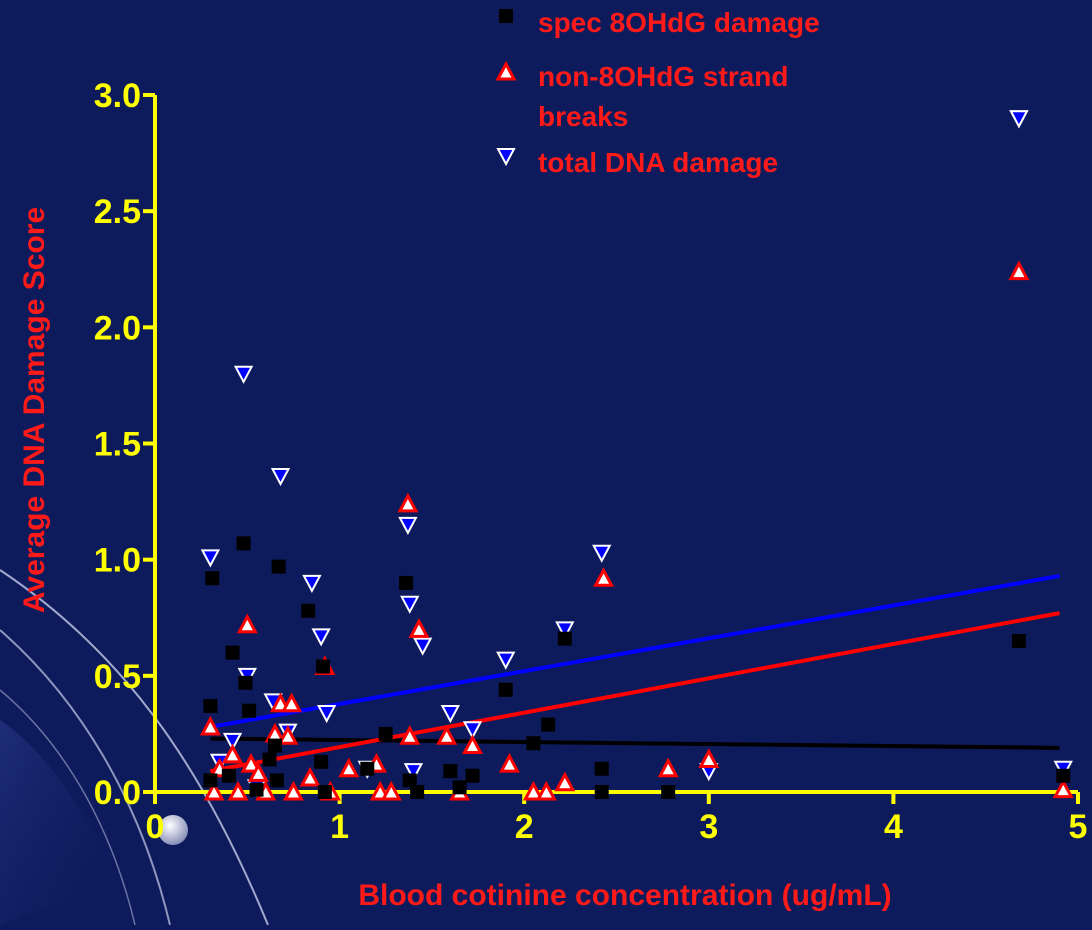 The image size is (1092, 930). What do you see at coordinates (893, 827) in the screenshot?
I see `x-tick-label: 4` at bounding box center [893, 827].